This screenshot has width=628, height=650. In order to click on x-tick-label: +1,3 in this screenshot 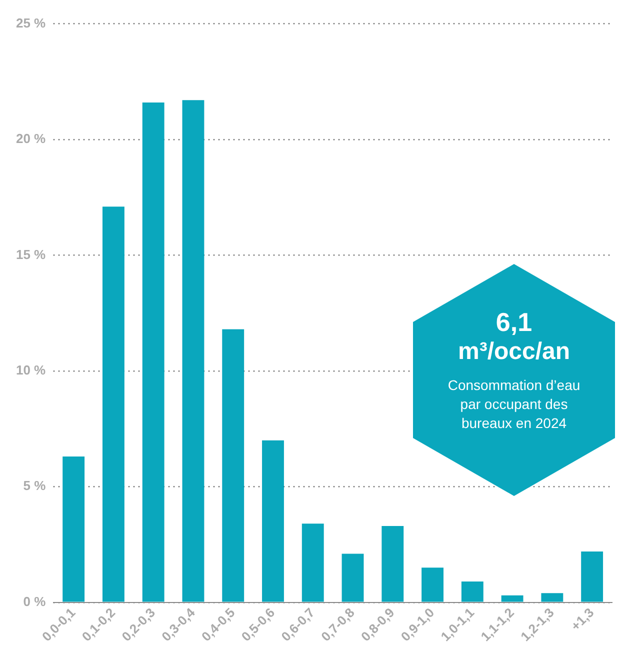, I will do `click(582, 619)`.